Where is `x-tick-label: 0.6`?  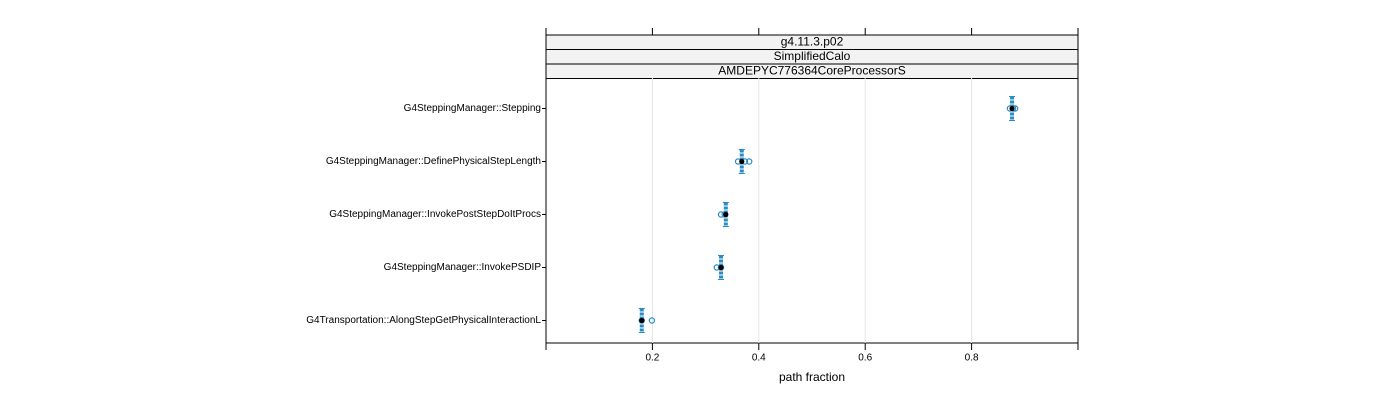 x-tick-label: 0.6 is located at coordinates (865, 358).